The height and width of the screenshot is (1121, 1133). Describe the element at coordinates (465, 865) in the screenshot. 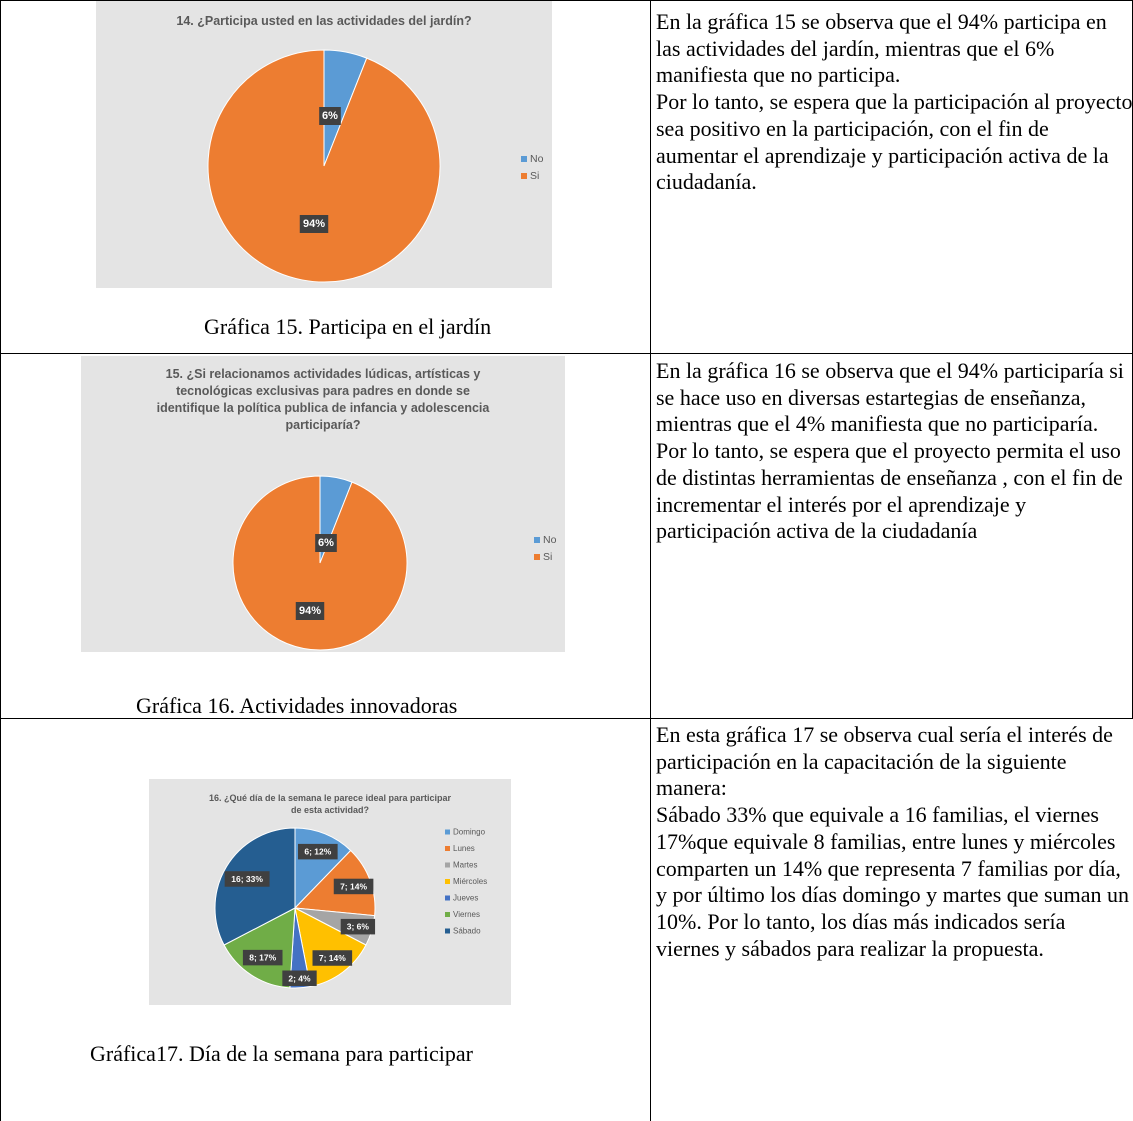

I see `legend-label: Martes` at that location.